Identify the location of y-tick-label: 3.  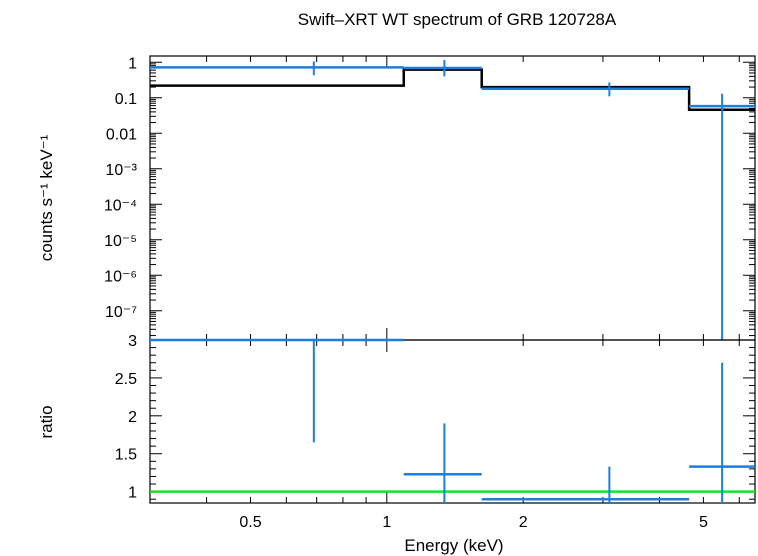
(132, 341).